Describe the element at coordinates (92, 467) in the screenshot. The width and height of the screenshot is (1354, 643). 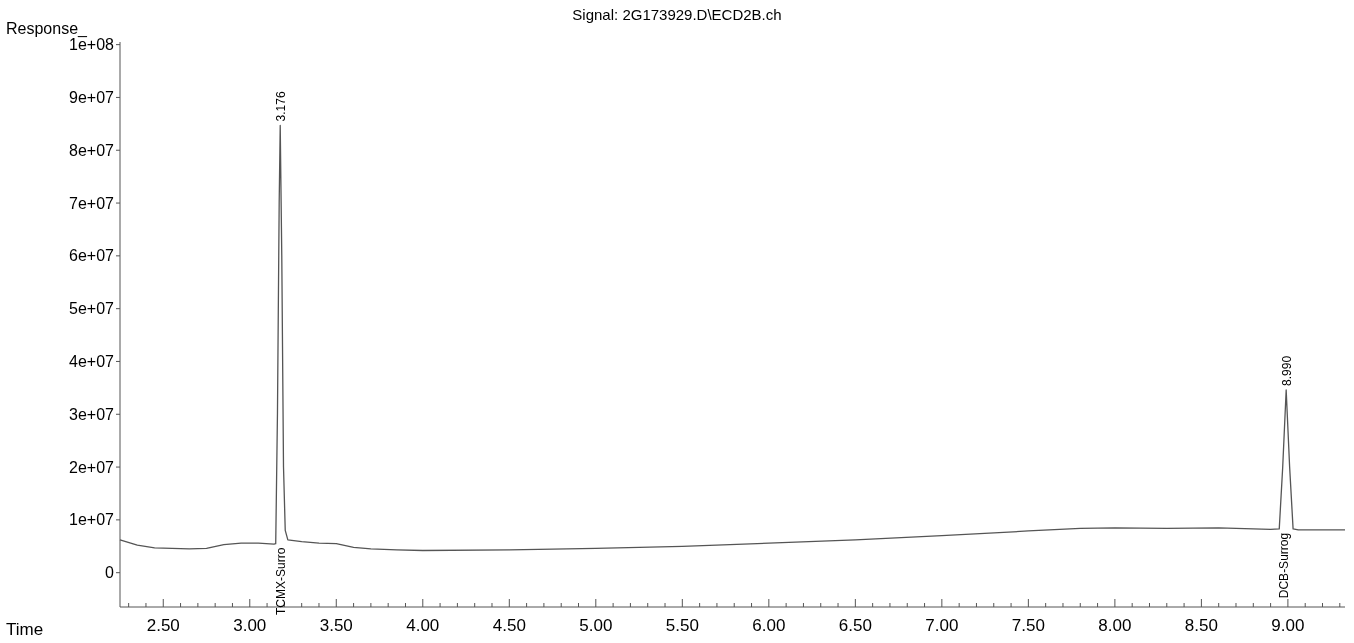
I see `y-tick-label: 2e+07` at that location.